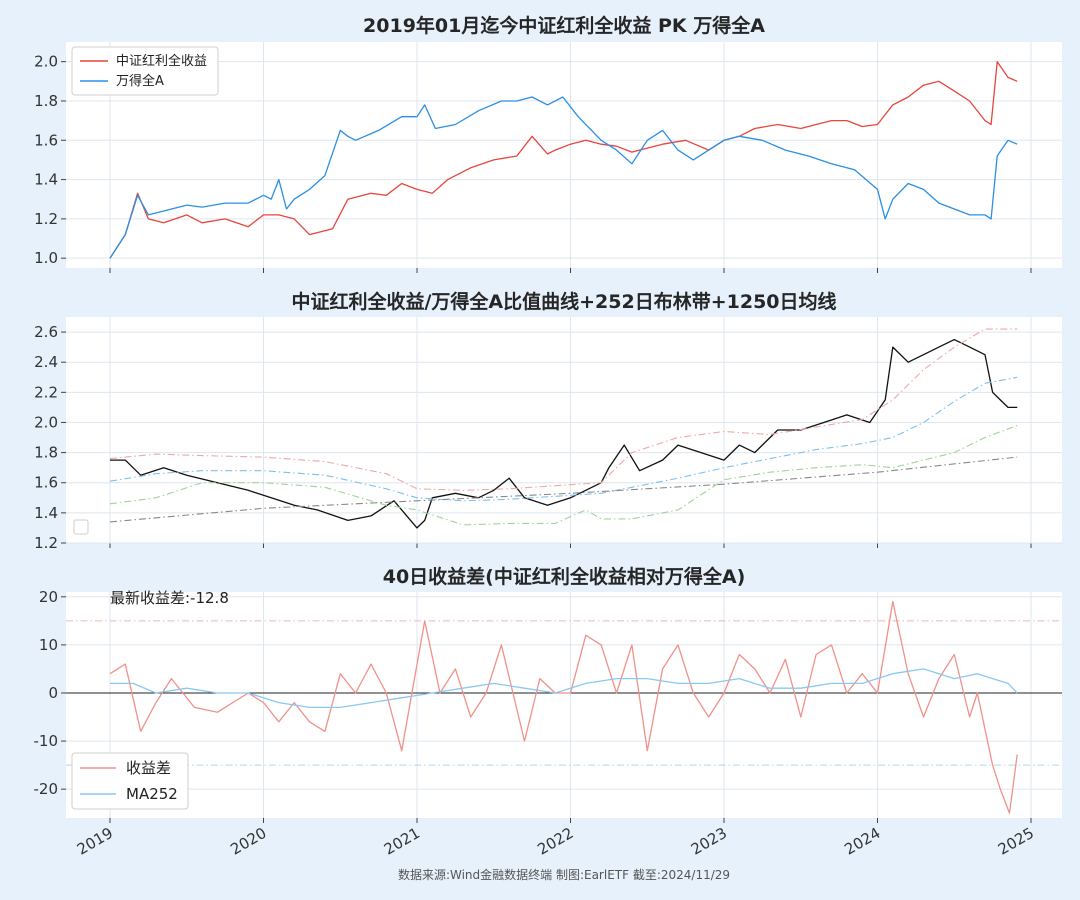 This screenshot has height=900, width=1080. Describe the element at coordinates (1016, 841) in the screenshot. I see `x-tick-label: 2025` at that location.